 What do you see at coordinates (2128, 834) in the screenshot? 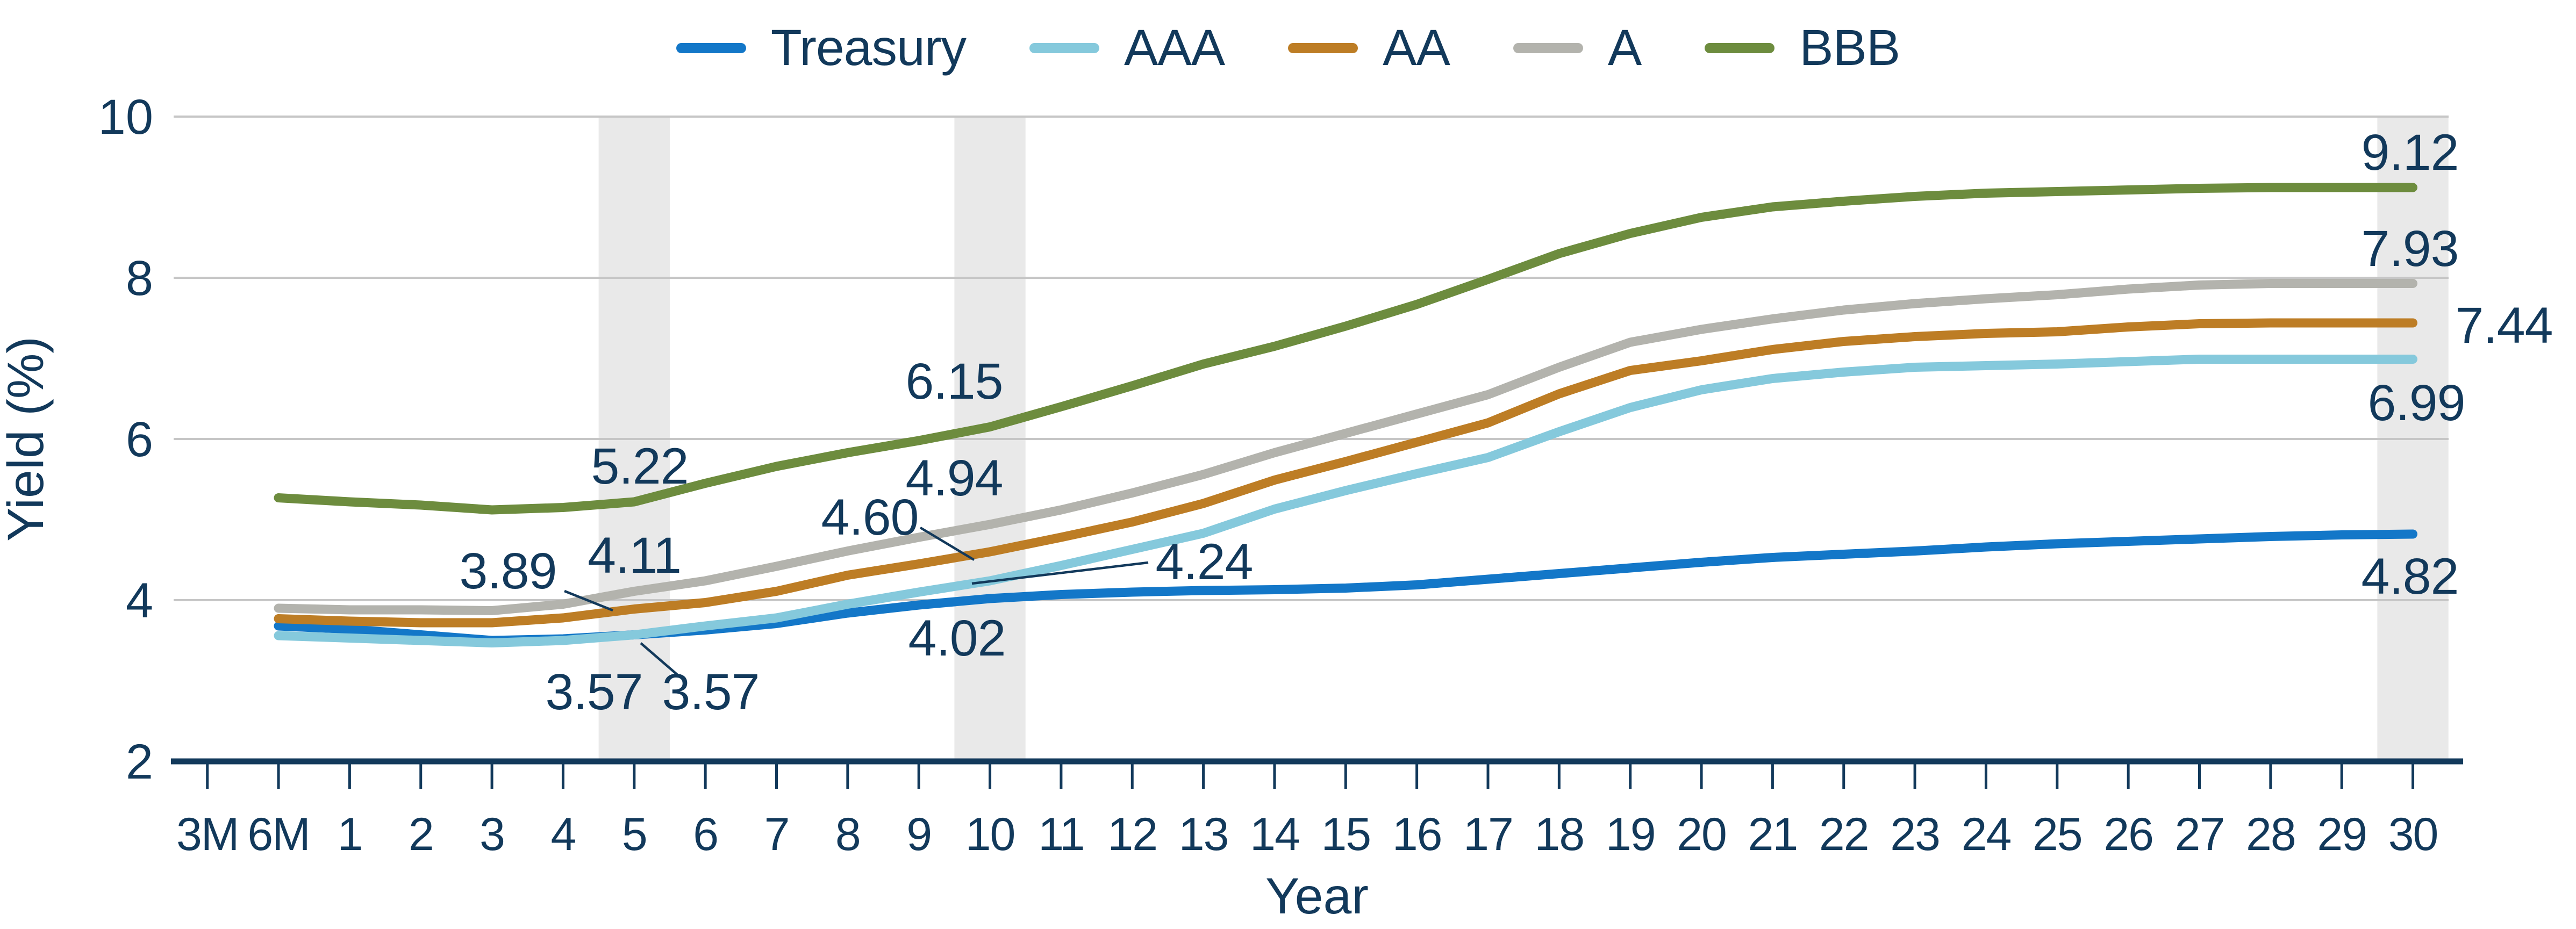
I see `x-tick-label: 26` at bounding box center [2128, 834].